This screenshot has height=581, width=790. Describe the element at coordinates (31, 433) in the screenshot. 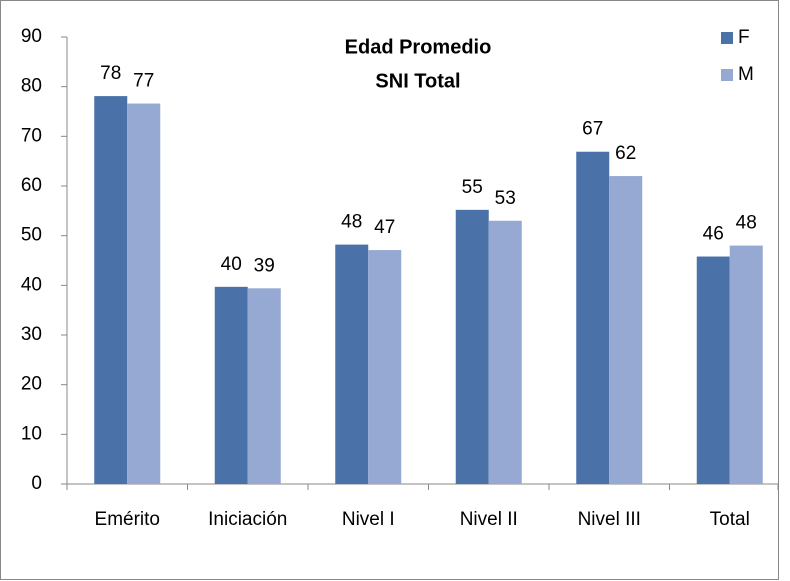

I see `y-tick-label: 10` at that location.